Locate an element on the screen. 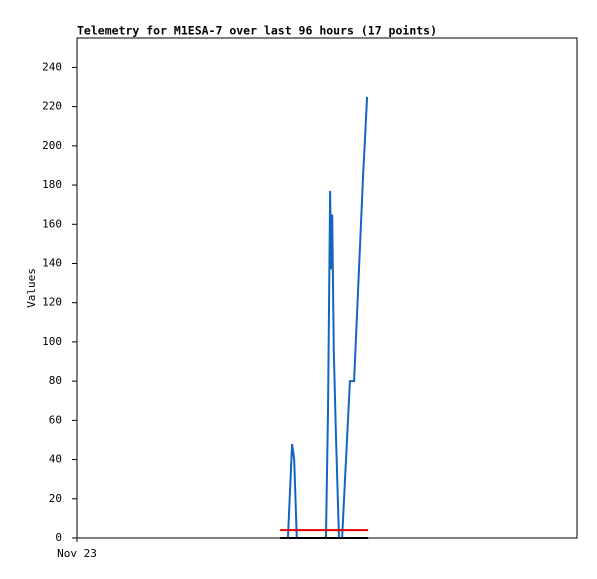 This screenshot has width=597, height=579. y-tick-label: 20 is located at coordinates (55, 498).